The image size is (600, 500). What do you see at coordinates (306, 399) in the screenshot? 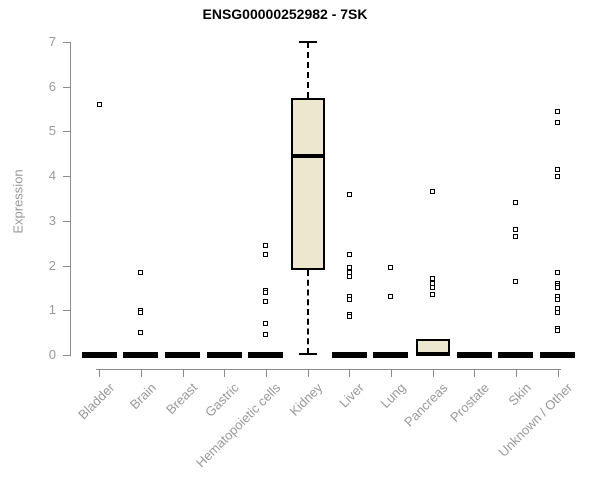
I see `x-tick-label: Kidney` at bounding box center [306, 399].